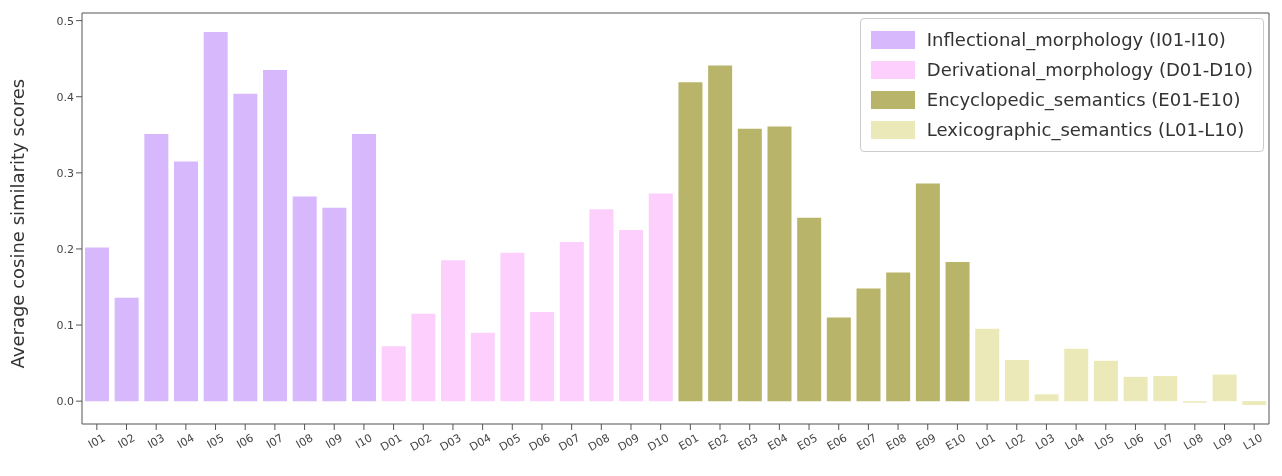 This screenshot has height=476, width=1282. Describe the element at coordinates (65, 97) in the screenshot. I see `y-tick-label: 0.4` at that location.